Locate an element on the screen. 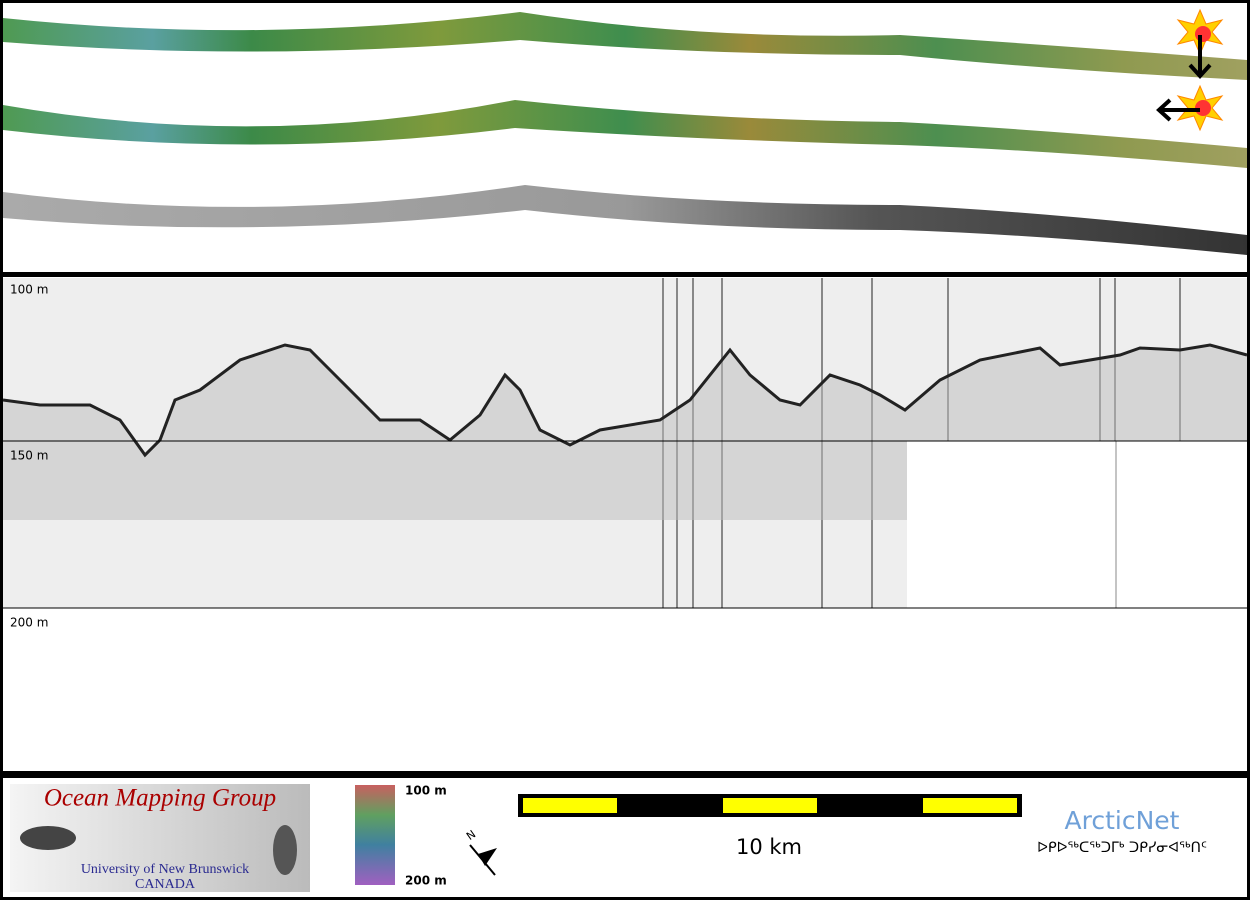 The width and height of the screenshot is (1250, 900). depth-label: 150 m is located at coordinates (29, 456).